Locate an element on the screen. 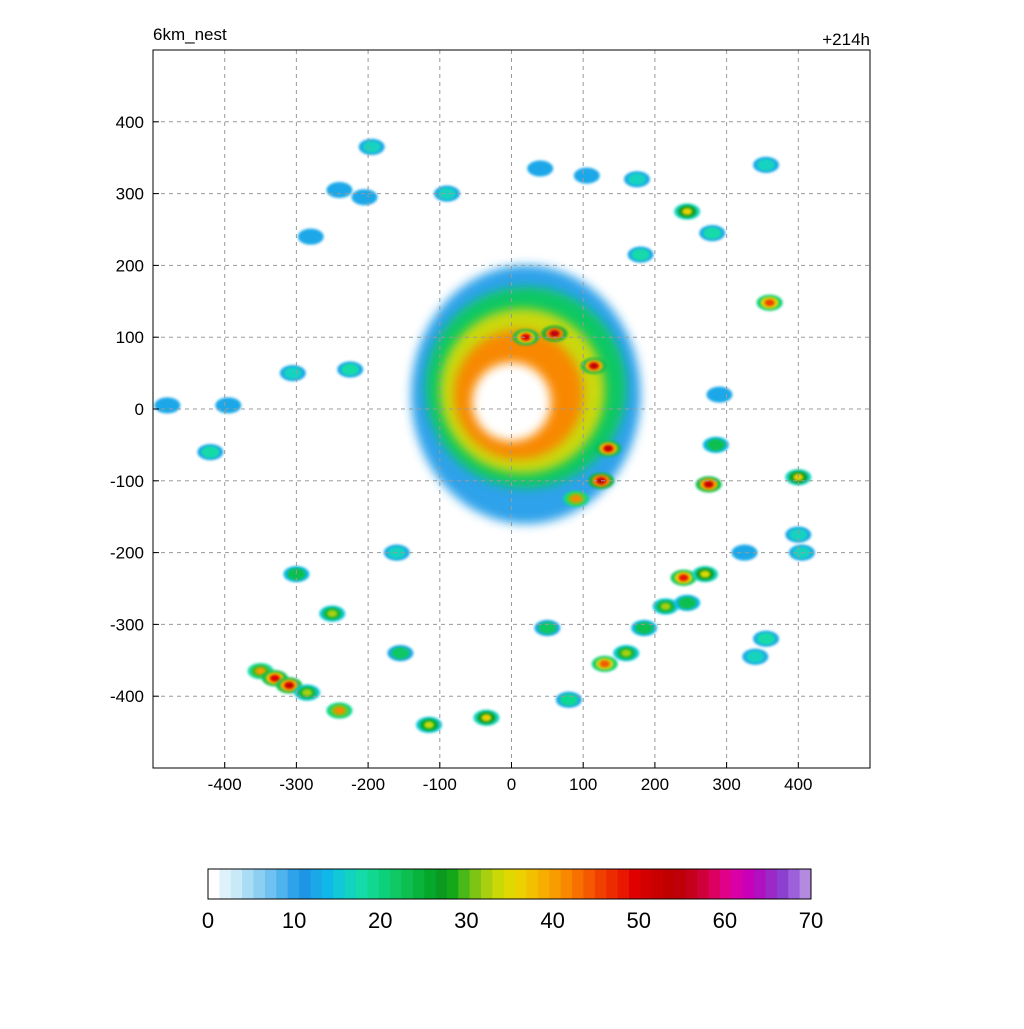 This screenshot has height=1029, width=1024. y-tick-label: -400 is located at coordinates (127, 696).